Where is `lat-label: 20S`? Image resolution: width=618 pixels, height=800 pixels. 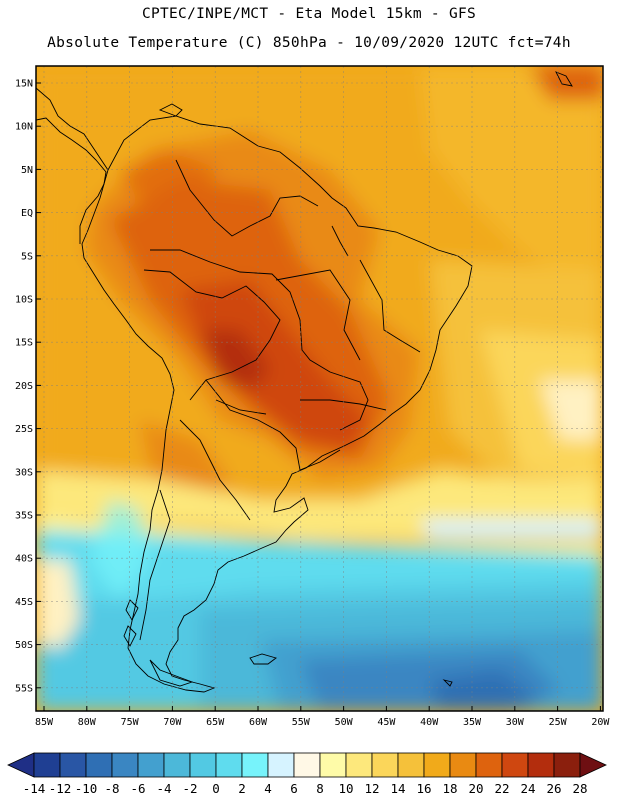 lat-label: 20S is located at coordinates (24, 386).